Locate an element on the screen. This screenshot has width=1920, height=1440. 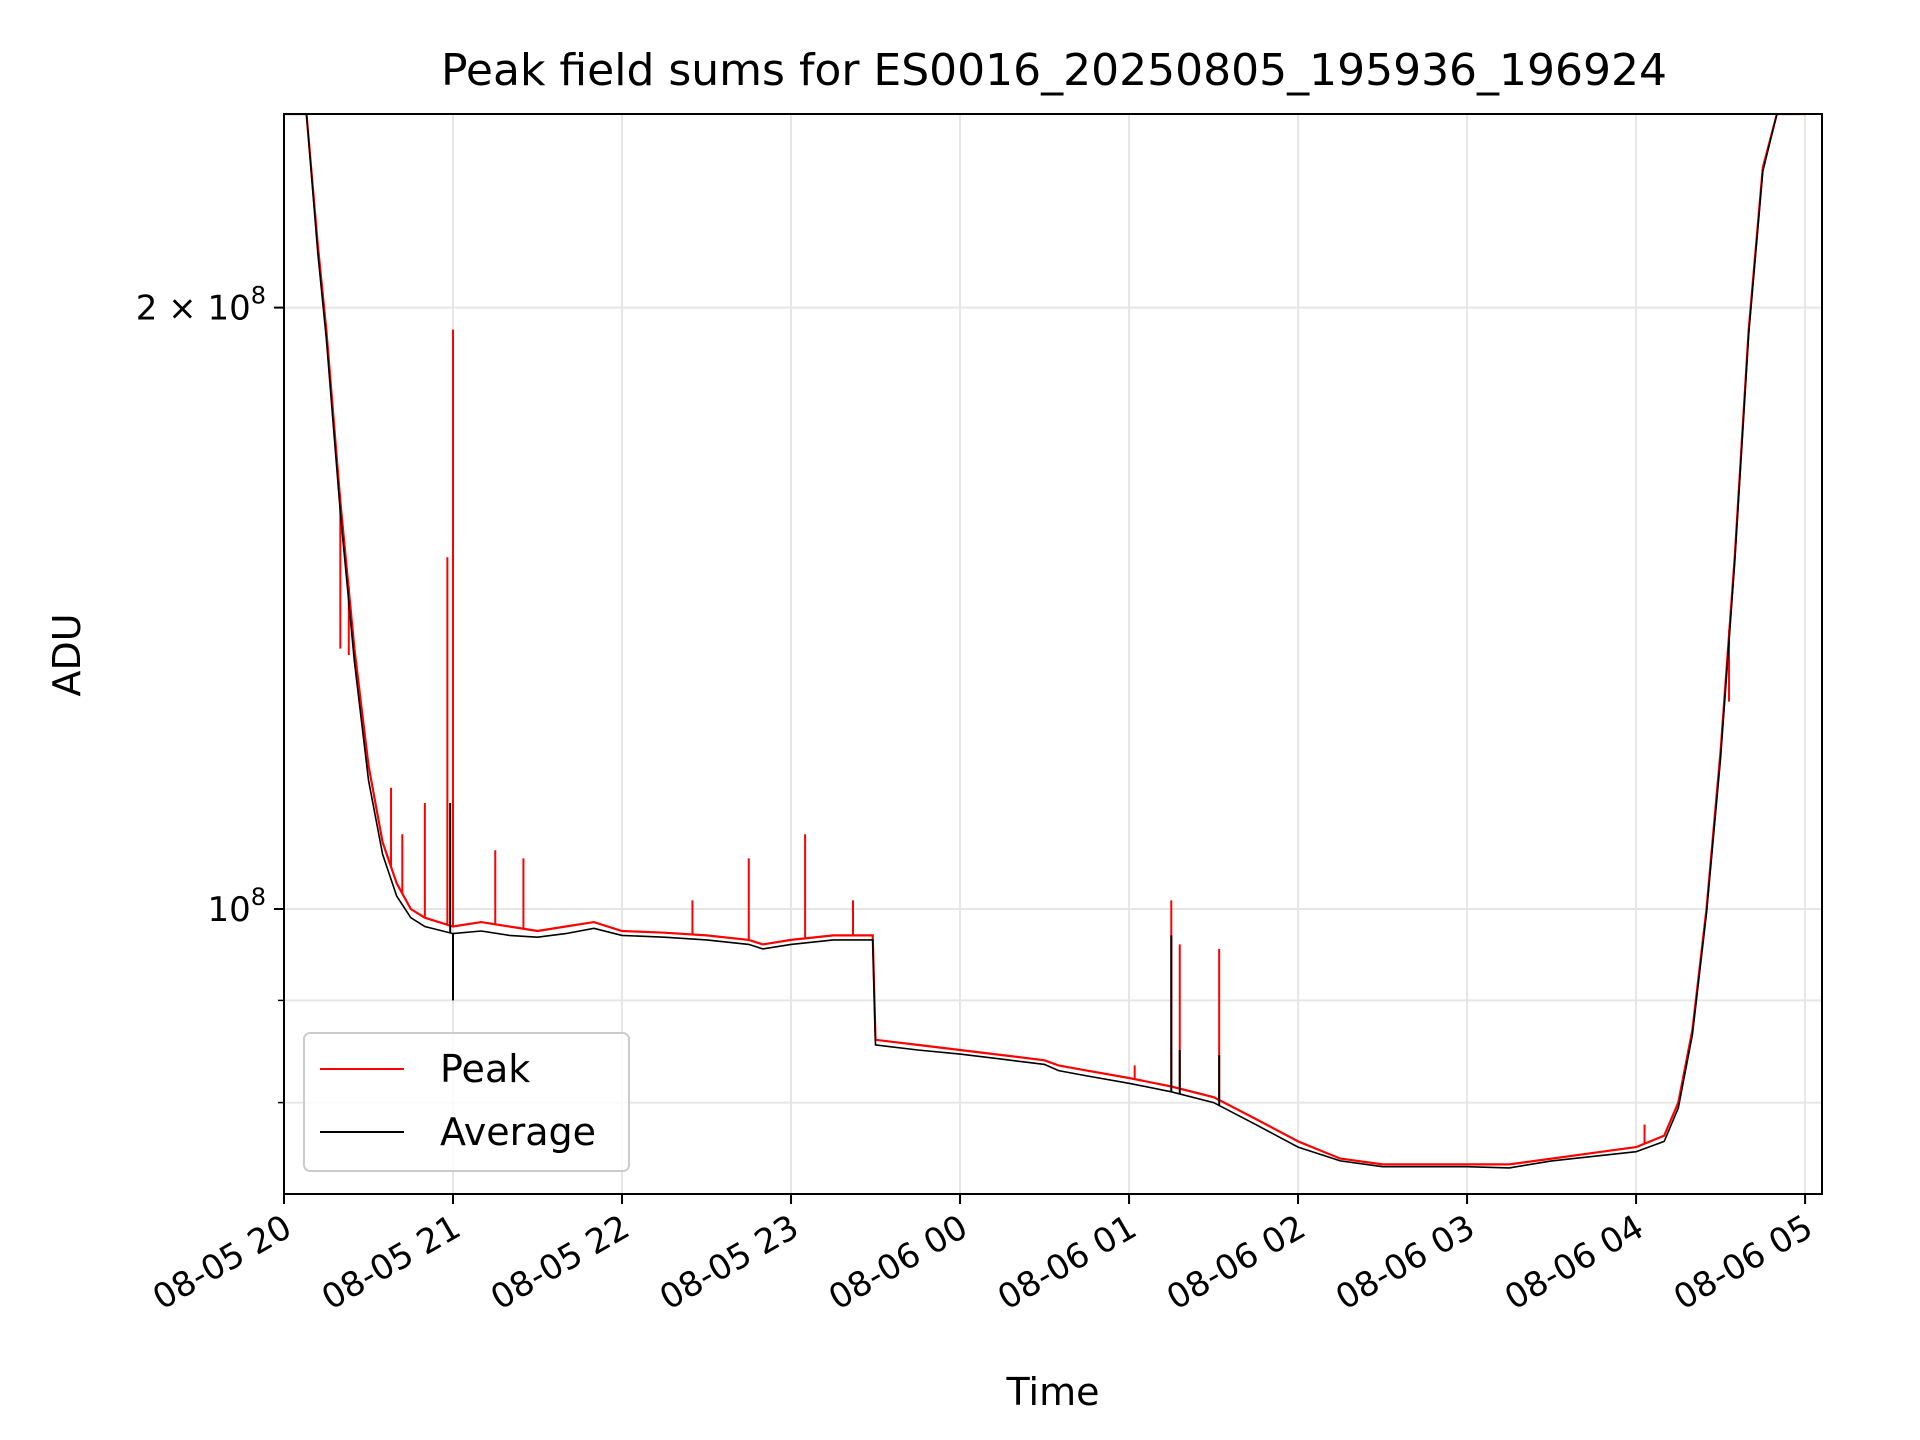
x-tick-label: 08-06 02 is located at coordinates (1236, 1262).